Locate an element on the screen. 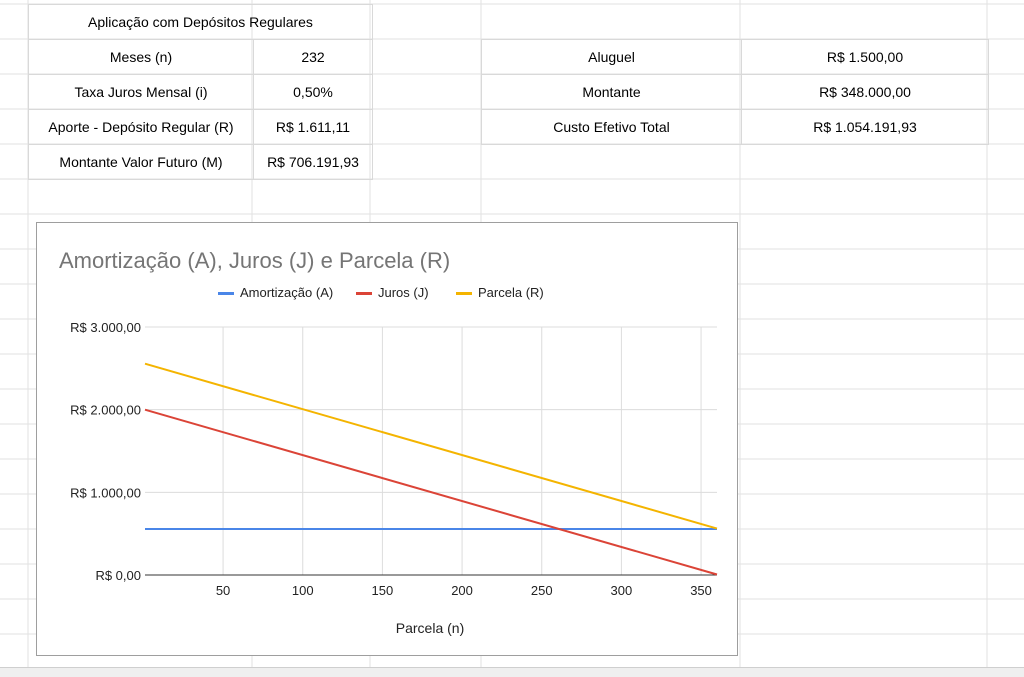  label-cell: Montante Valor Futuro (M) is located at coordinates (141, 162).